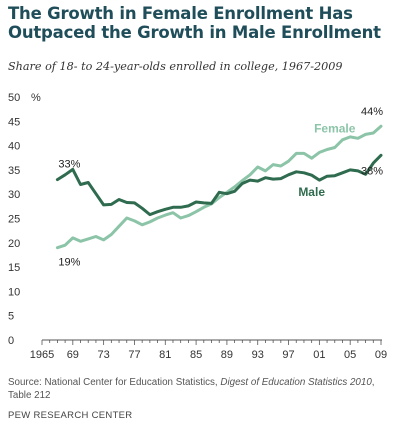 This screenshot has height=437, width=405. What do you see at coordinates (191, 389) in the screenshot?
I see `source-suffix: , Table 212` at bounding box center [191, 389].